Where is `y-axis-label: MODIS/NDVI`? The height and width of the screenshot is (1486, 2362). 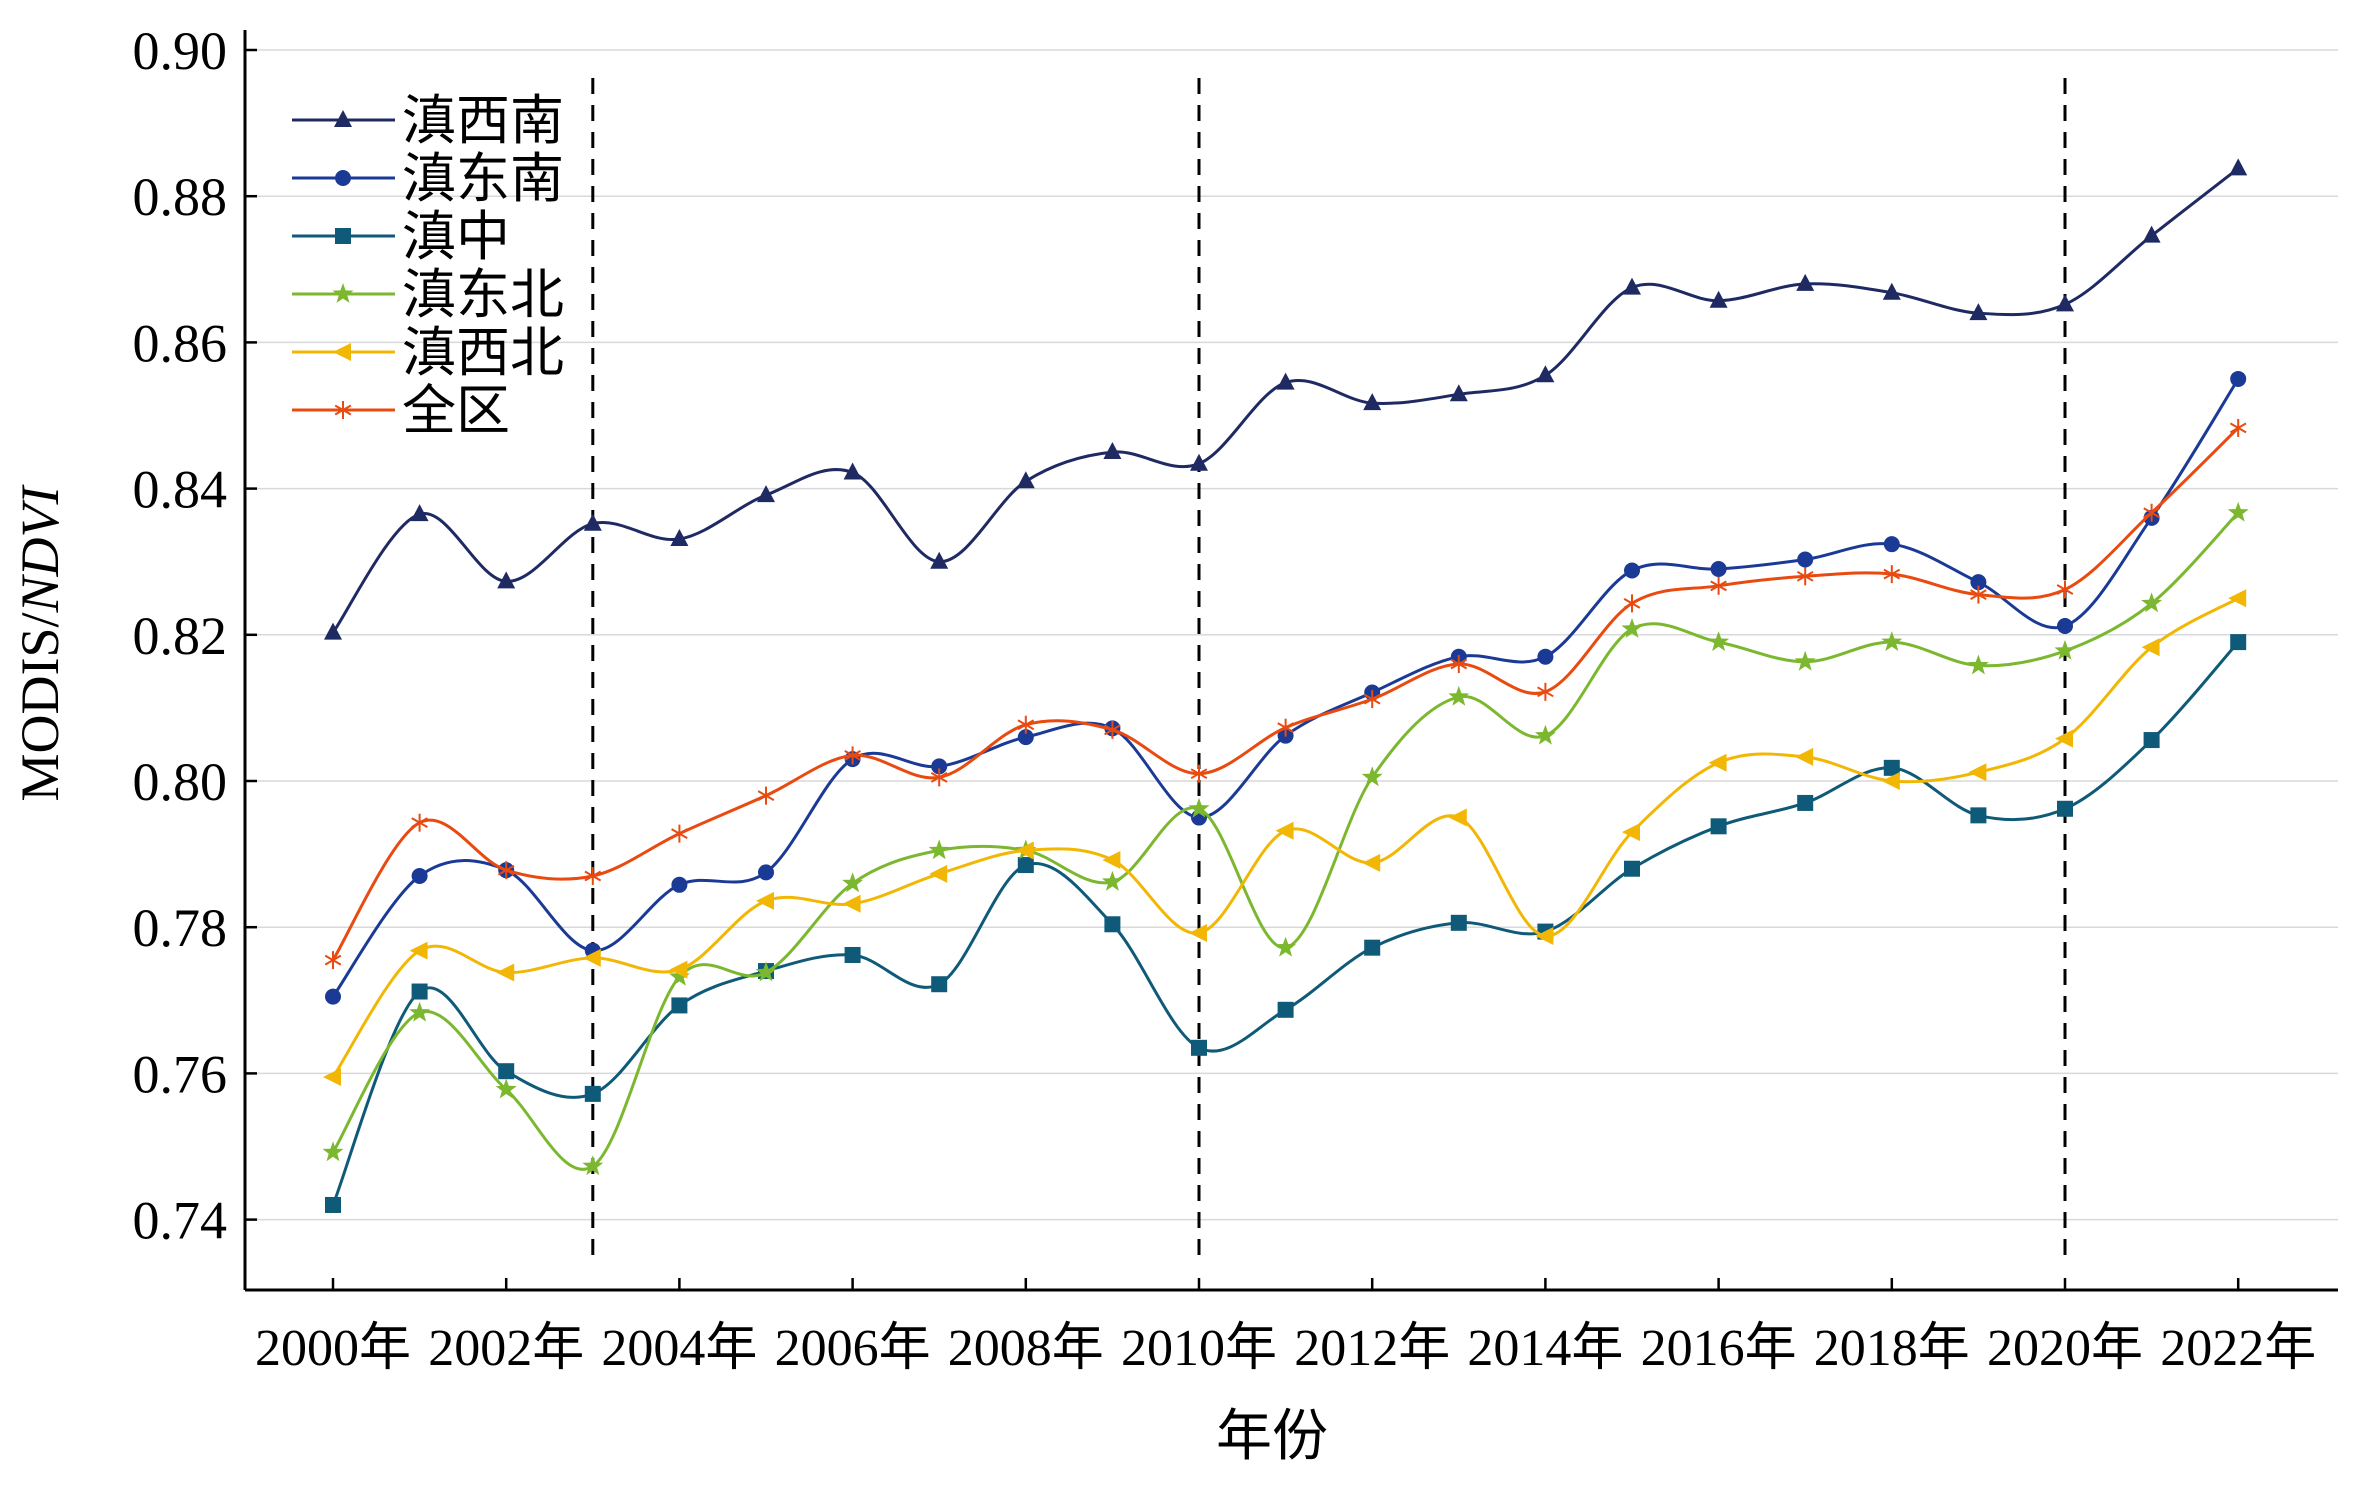 y-axis-label: MODIS/NDVI is located at coordinates (40, 642).